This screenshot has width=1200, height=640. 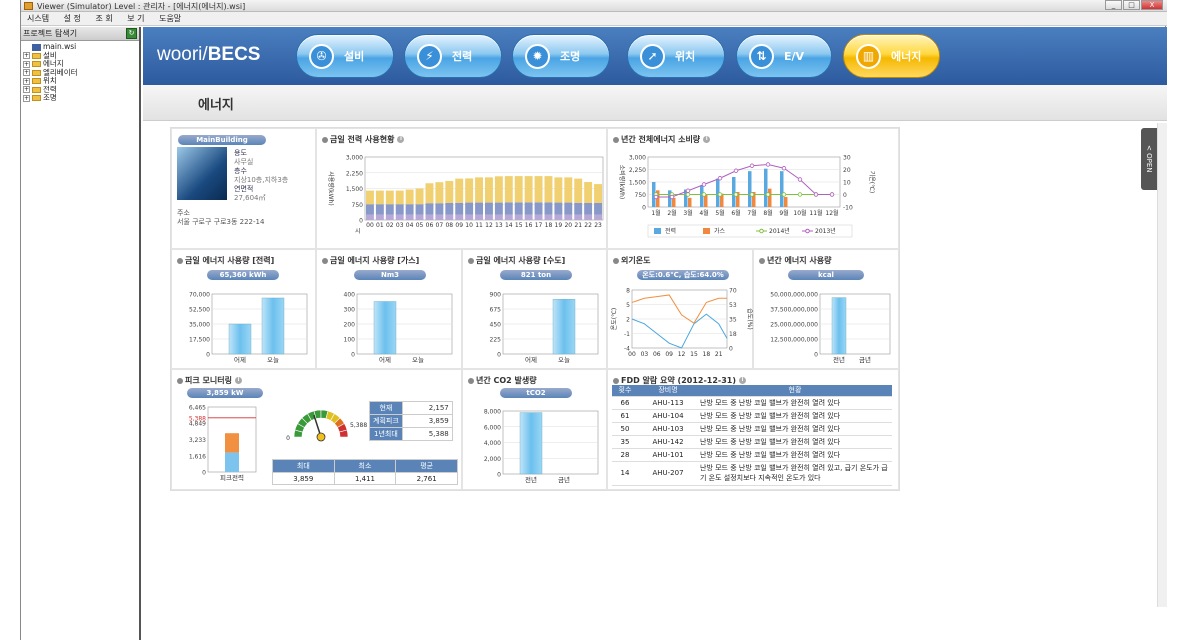 What do you see at coordinates (370, 225) in the screenshot?
I see `x-tick-label: 00` at bounding box center [370, 225].